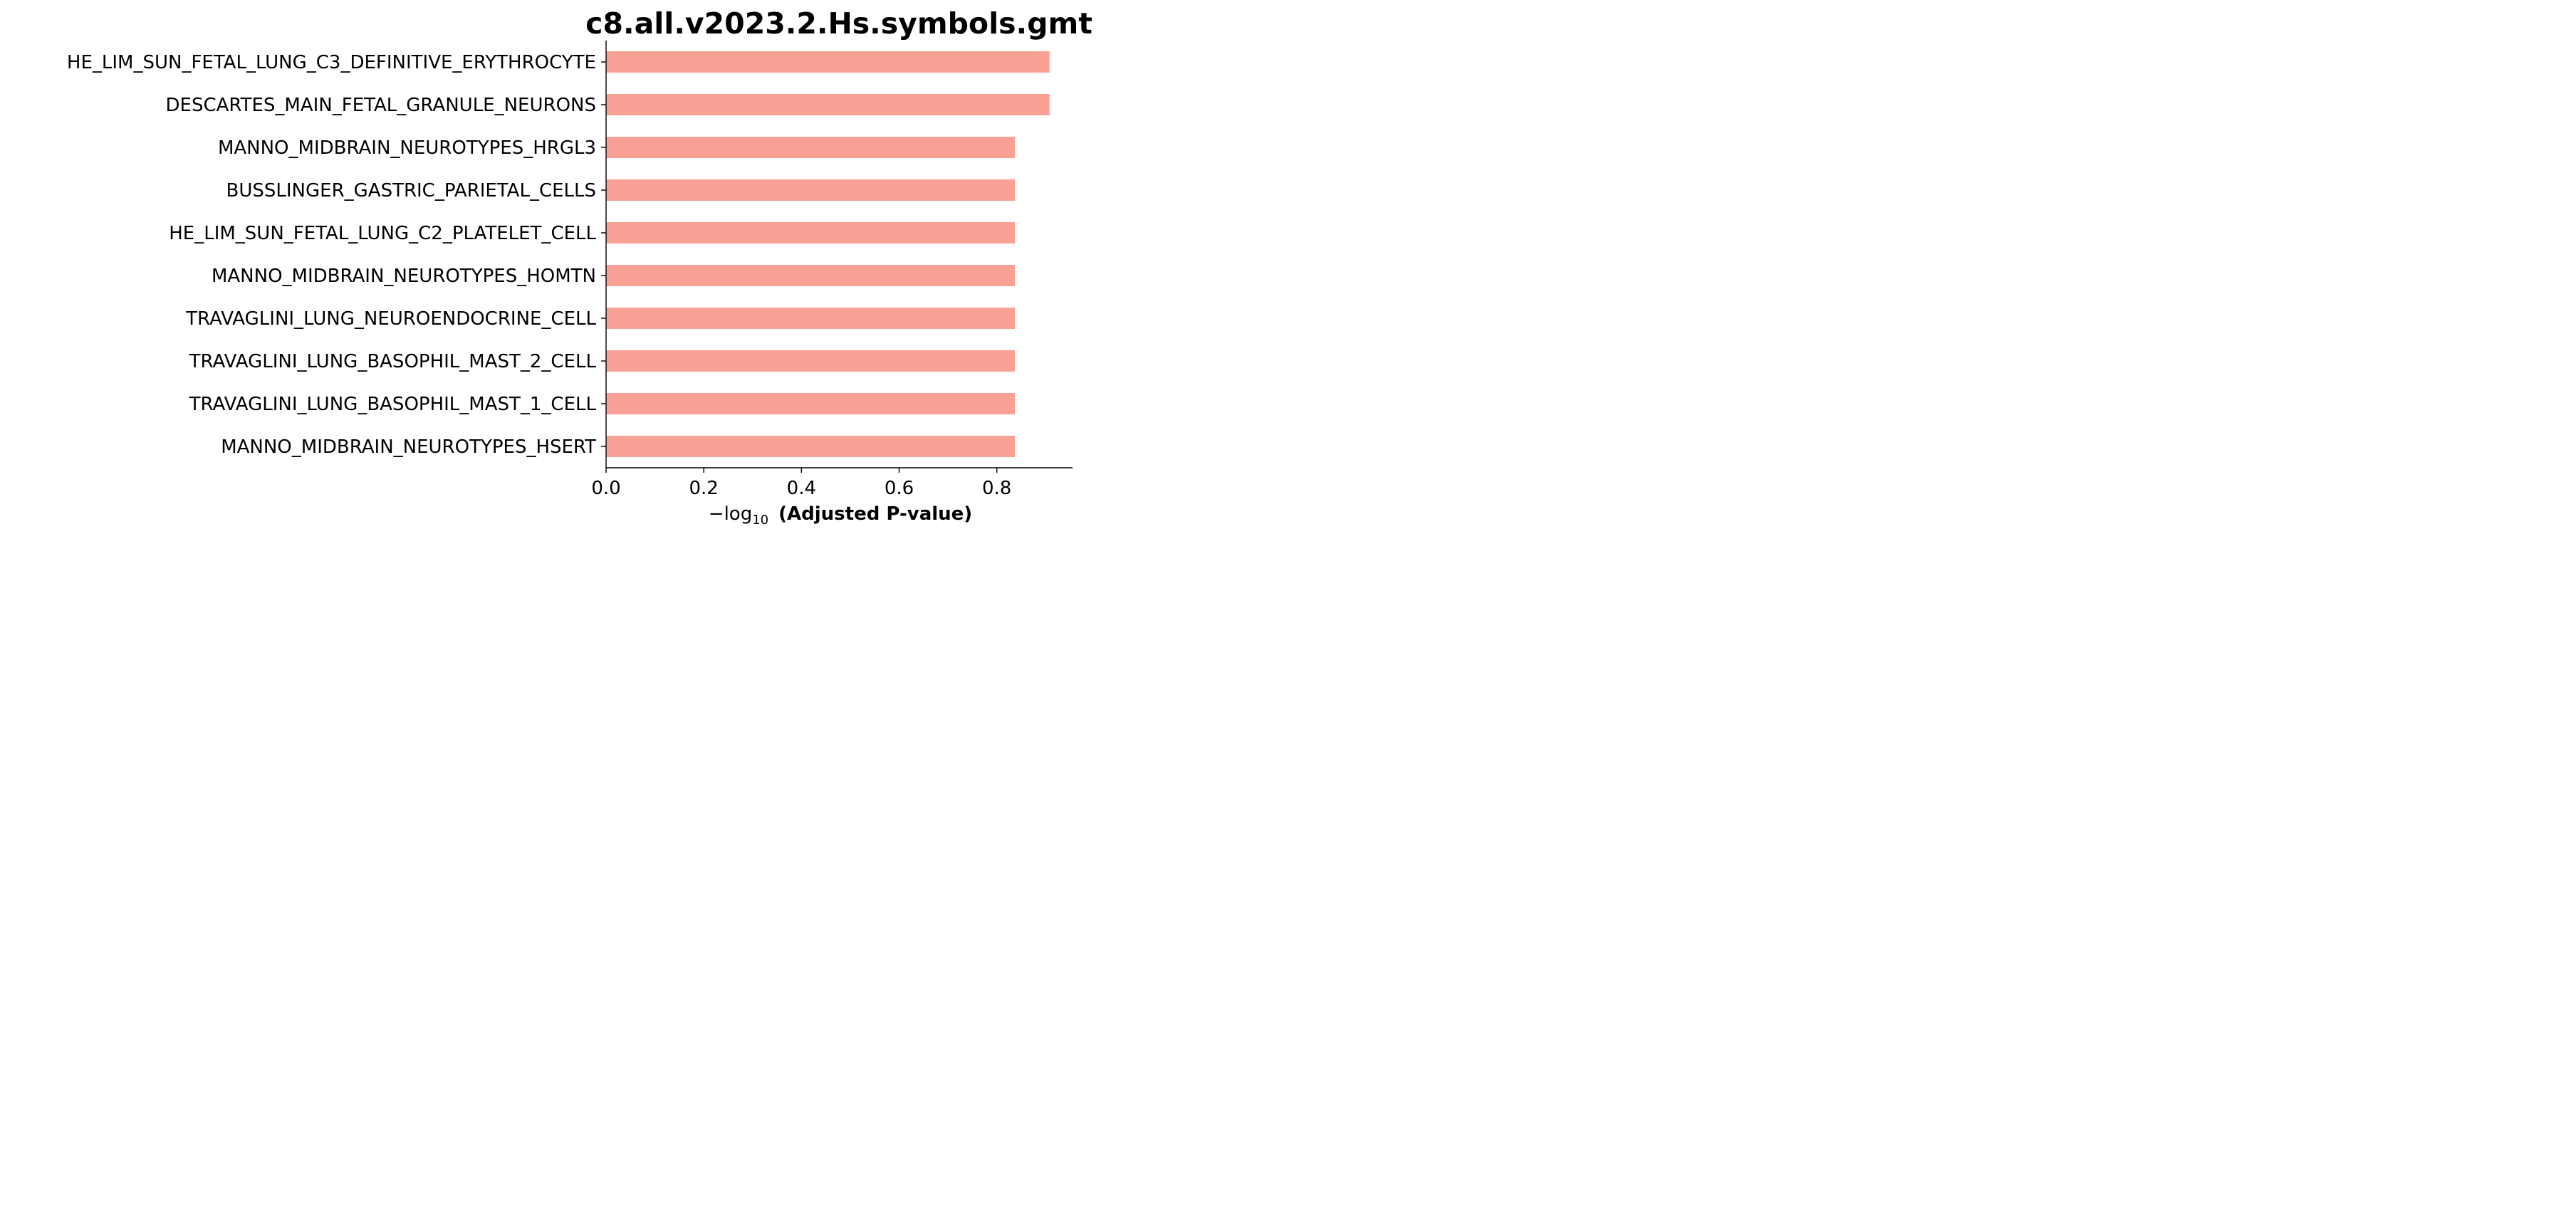  I want to click on category-label: MANNO_MIDBRAIN_NEUROTYPES_HSERT, so click(408, 447).